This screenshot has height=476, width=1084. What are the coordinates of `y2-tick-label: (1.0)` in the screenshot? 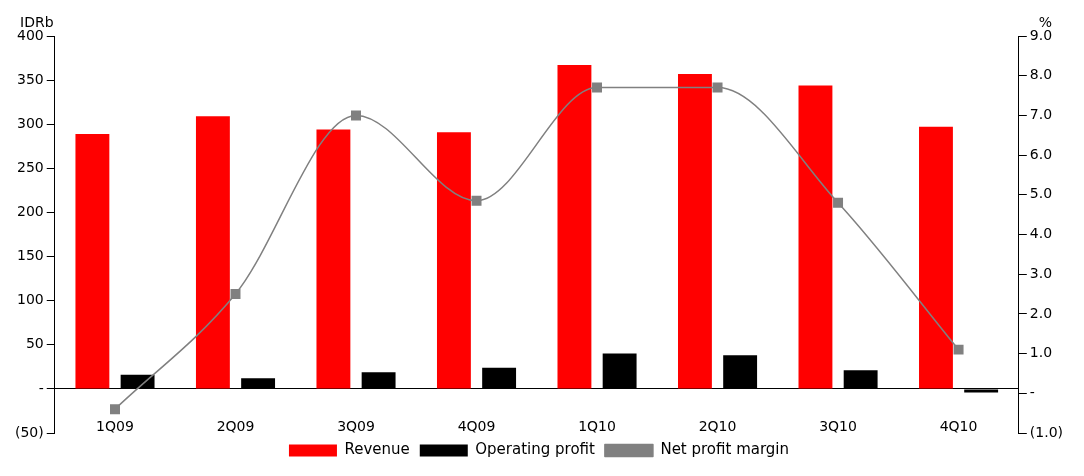 It's located at (1046, 431).